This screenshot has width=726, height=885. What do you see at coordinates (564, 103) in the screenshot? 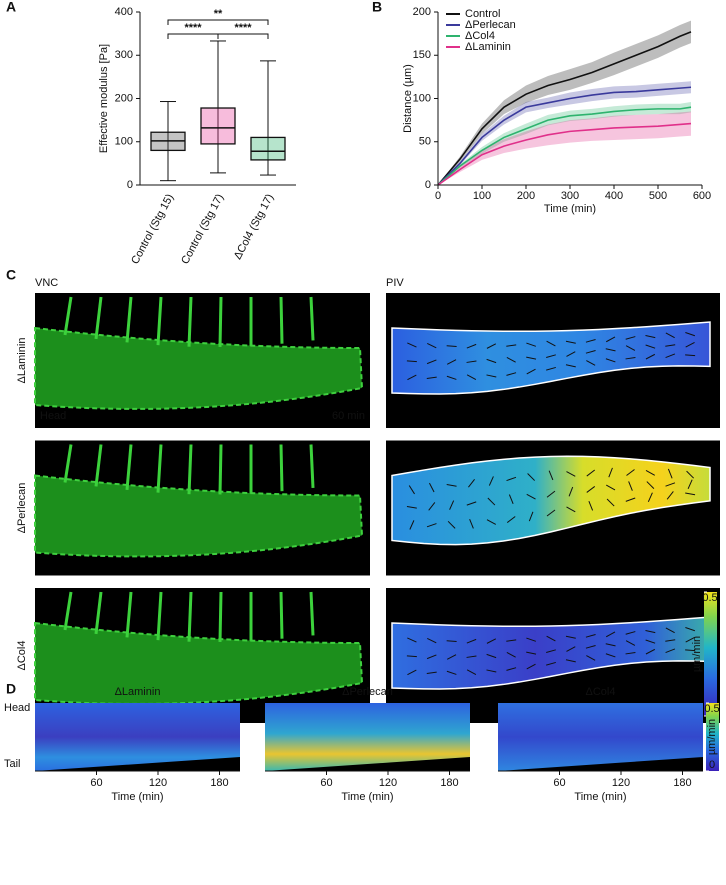
I see `error-band` at bounding box center [564, 103].